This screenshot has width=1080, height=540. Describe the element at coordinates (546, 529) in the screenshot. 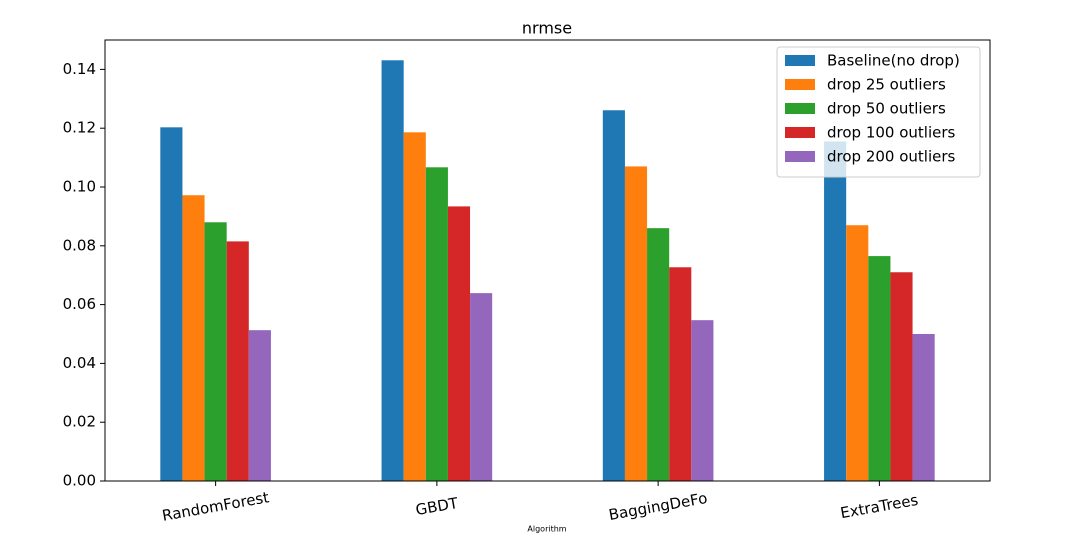

I see `x-axis-label: Algorithm` at that location.